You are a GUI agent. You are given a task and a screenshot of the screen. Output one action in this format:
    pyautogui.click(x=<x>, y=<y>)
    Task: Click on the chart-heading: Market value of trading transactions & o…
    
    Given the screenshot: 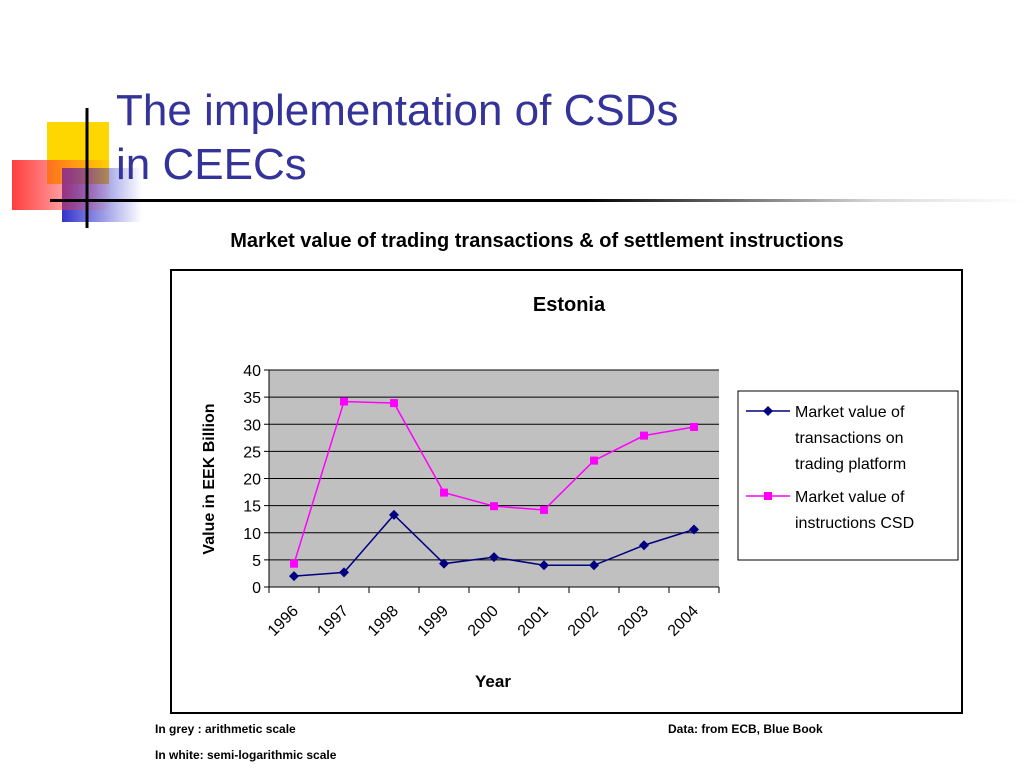 What is the action you would take?
    pyautogui.click(x=537, y=241)
    